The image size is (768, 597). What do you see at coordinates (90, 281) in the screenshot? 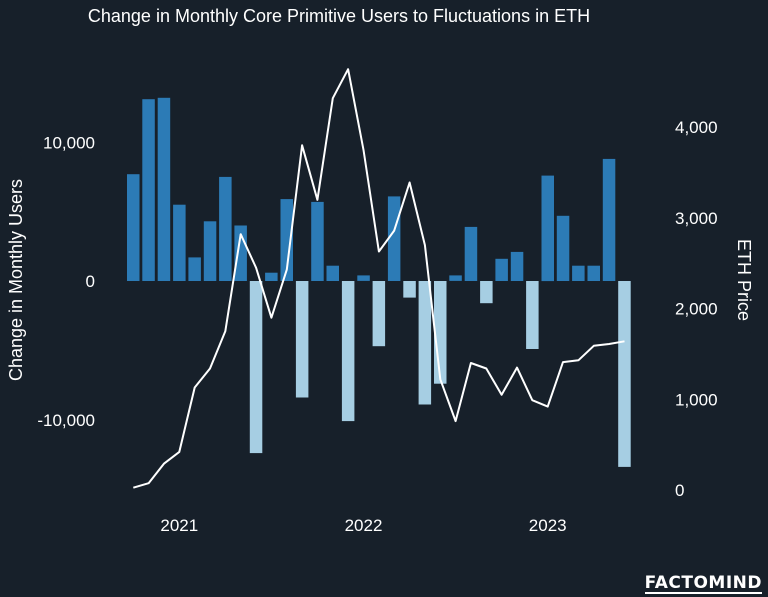
I see `y-tick-label: 0` at bounding box center [90, 281].